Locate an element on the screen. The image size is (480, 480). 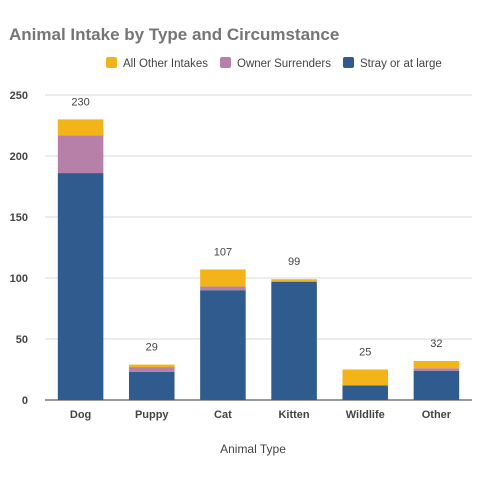
x-tick-label: Cat is located at coordinates (223, 415).